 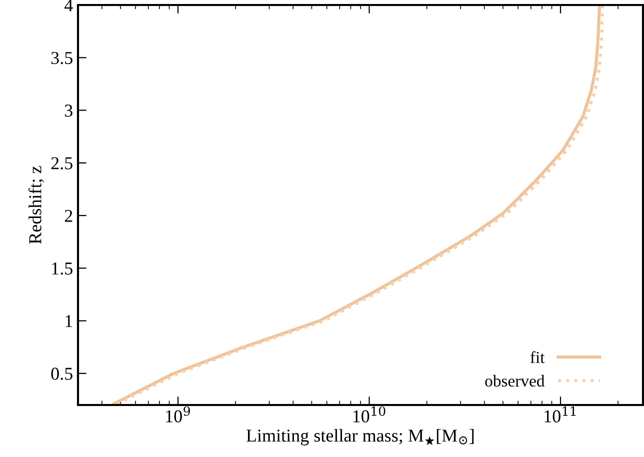 What do you see at coordinates (61, 58) in the screenshot?
I see `y-tick-label: 3.5` at bounding box center [61, 58].